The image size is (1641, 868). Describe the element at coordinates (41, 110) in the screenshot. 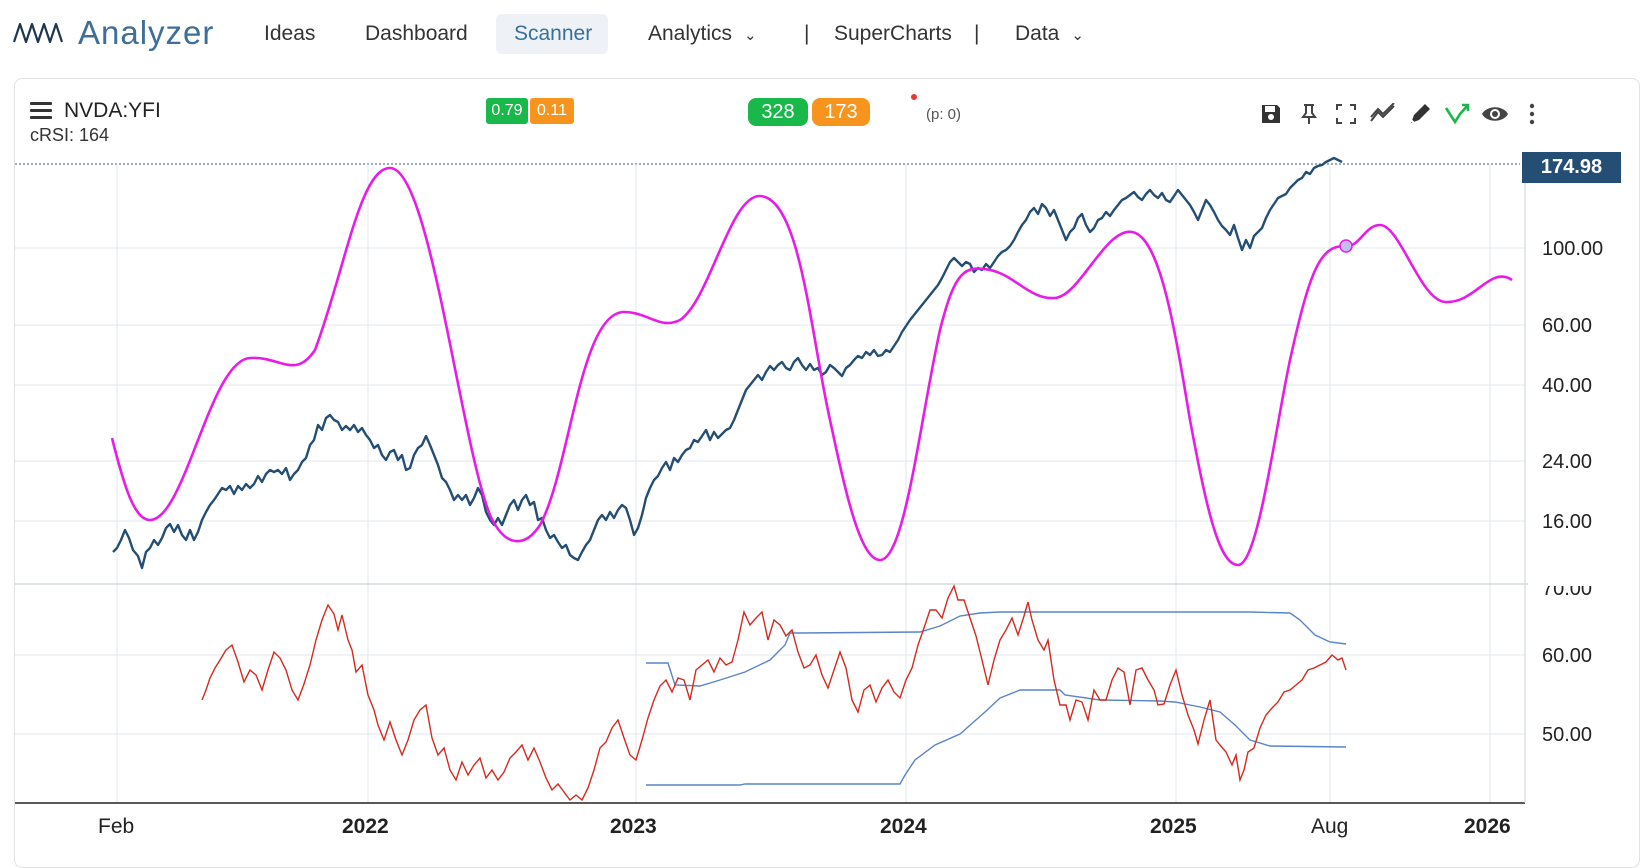

I see `menu-icon` at that location.